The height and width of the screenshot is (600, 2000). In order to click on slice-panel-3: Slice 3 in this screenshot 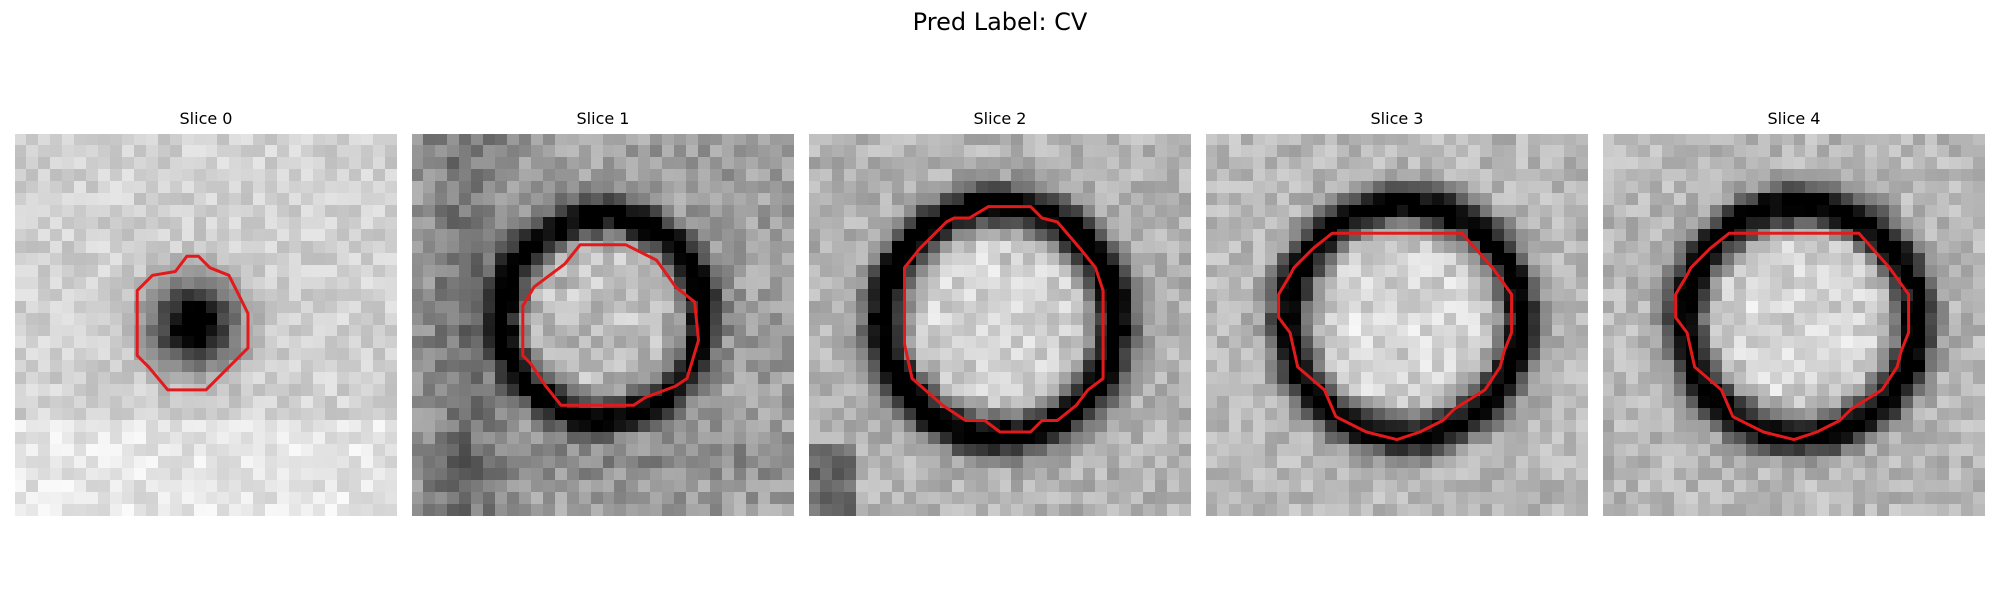, I will do `click(1397, 336)`.